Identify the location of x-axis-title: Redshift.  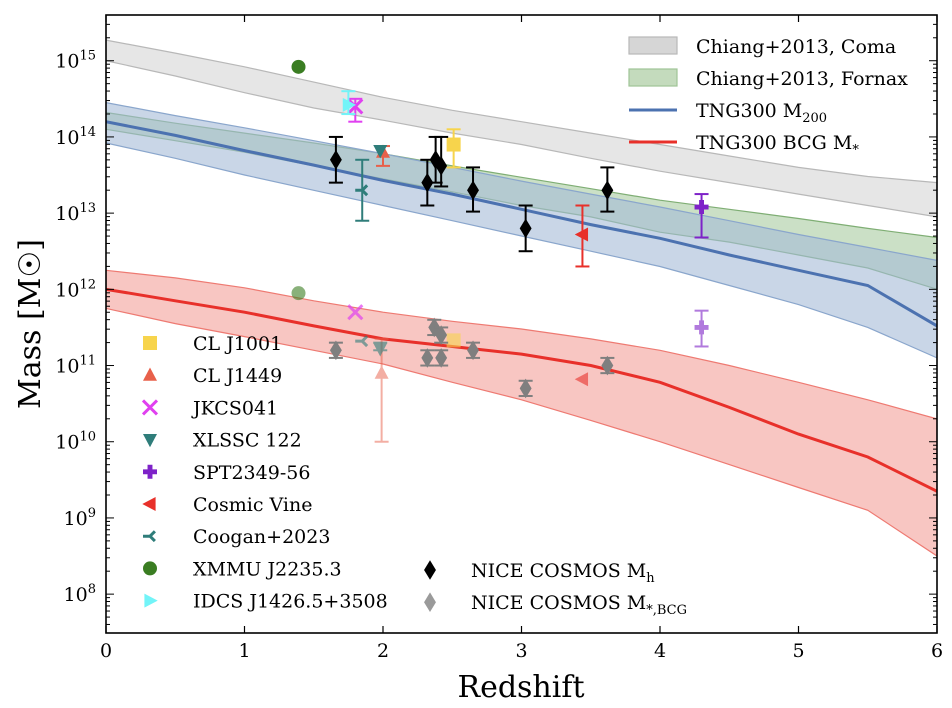
(520, 687).